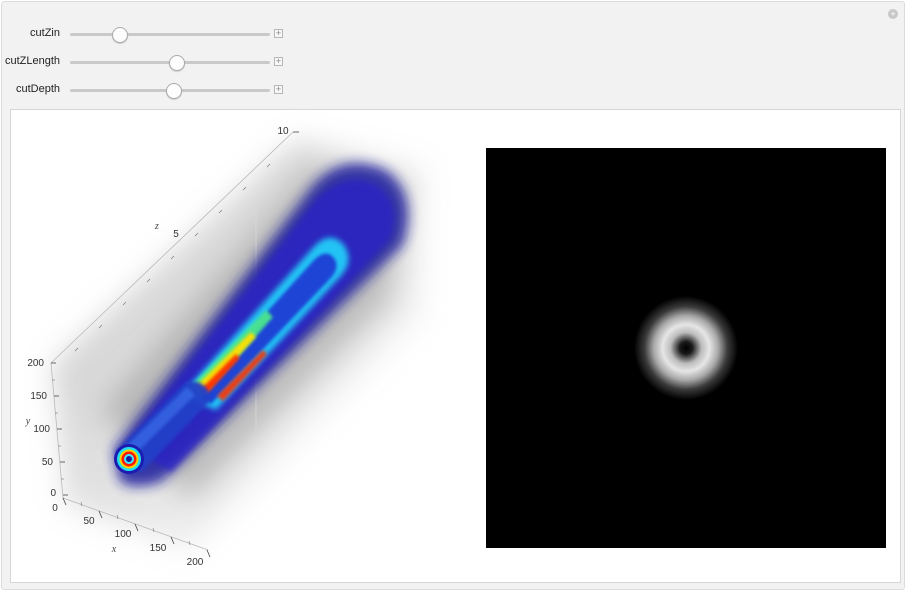  I want to click on y-tick-label: 150, so click(38, 396).